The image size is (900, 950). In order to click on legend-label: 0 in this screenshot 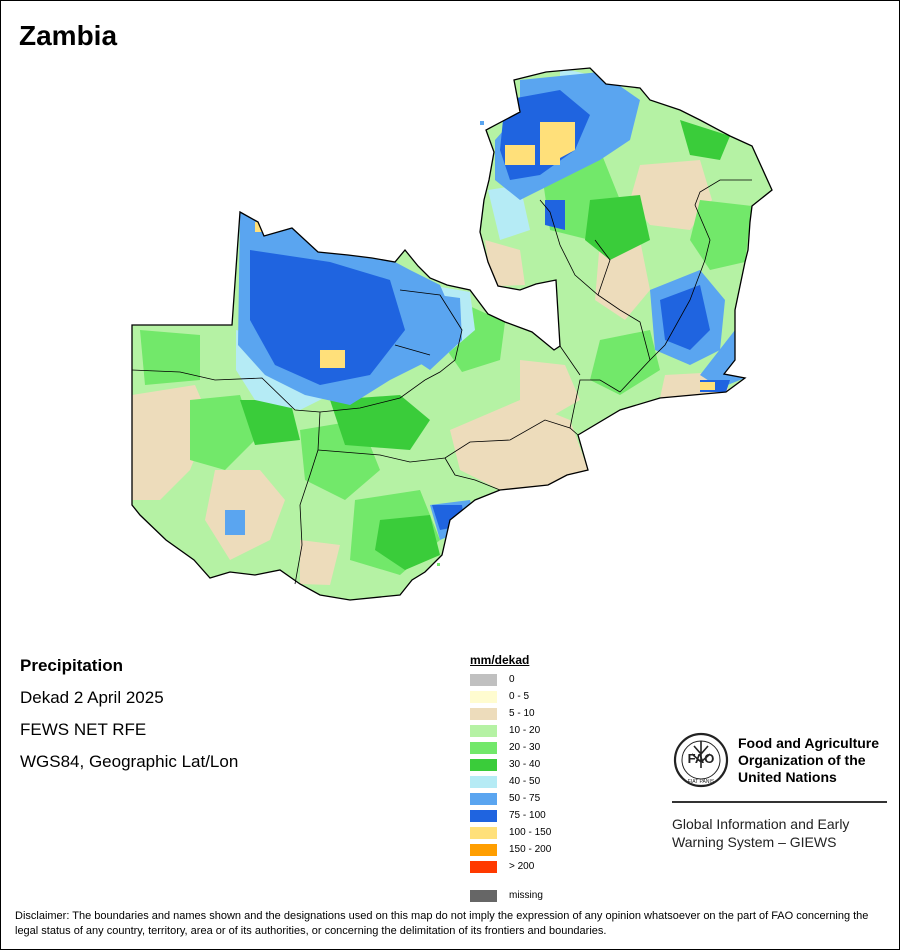, I will do `click(512, 679)`.